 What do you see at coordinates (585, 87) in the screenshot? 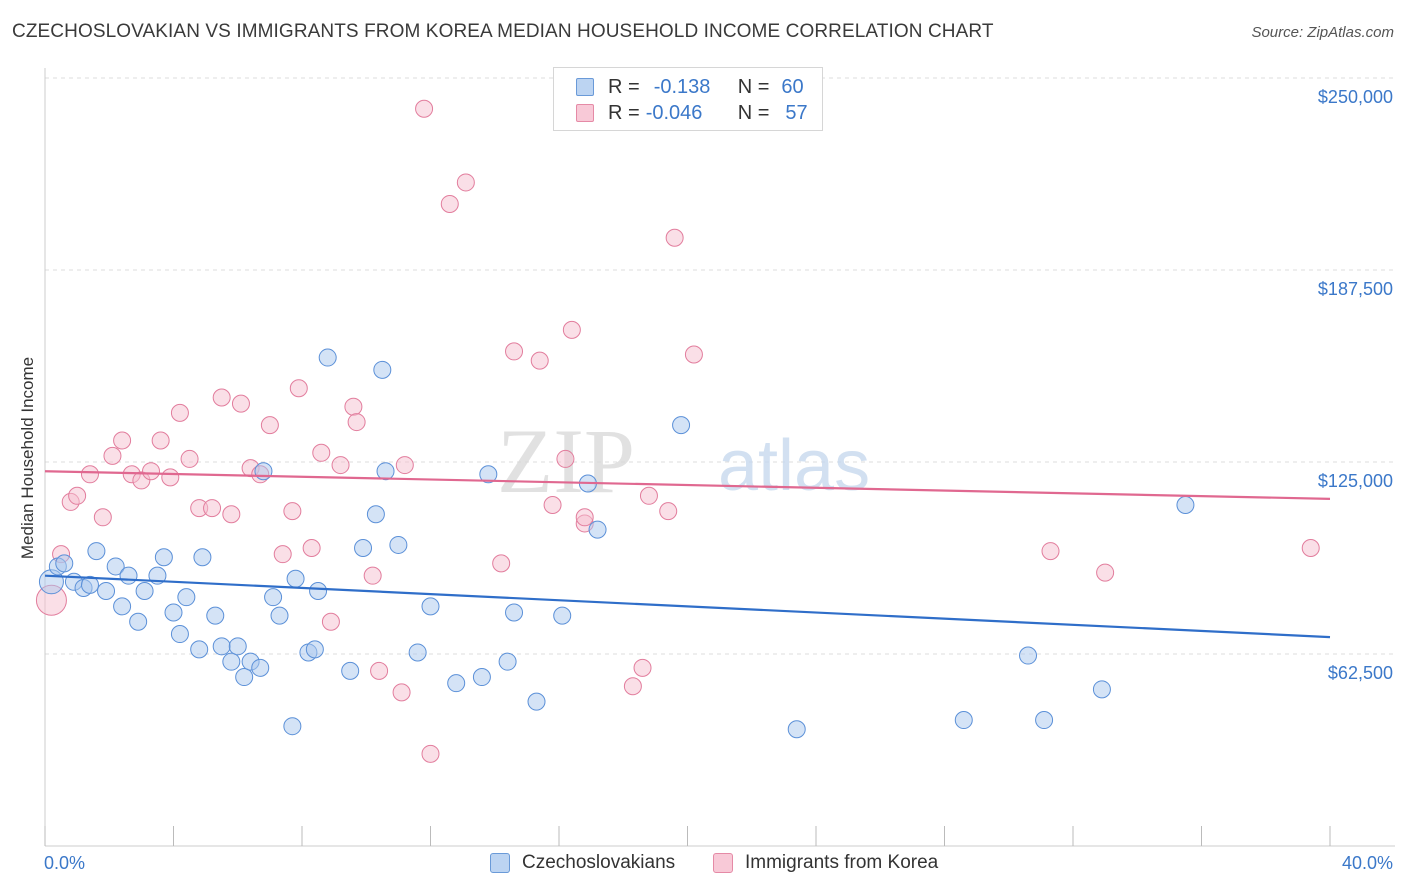
I see `legend-swatch-blue` at bounding box center [585, 87].